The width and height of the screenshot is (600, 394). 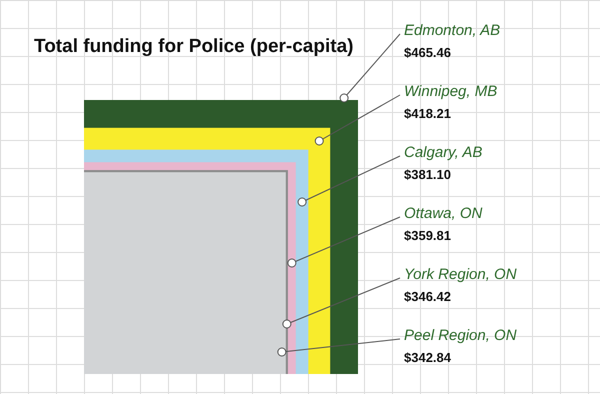 What do you see at coordinates (428, 296) in the screenshot?
I see `data-label: $346.42` at bounding box center [428, 296].